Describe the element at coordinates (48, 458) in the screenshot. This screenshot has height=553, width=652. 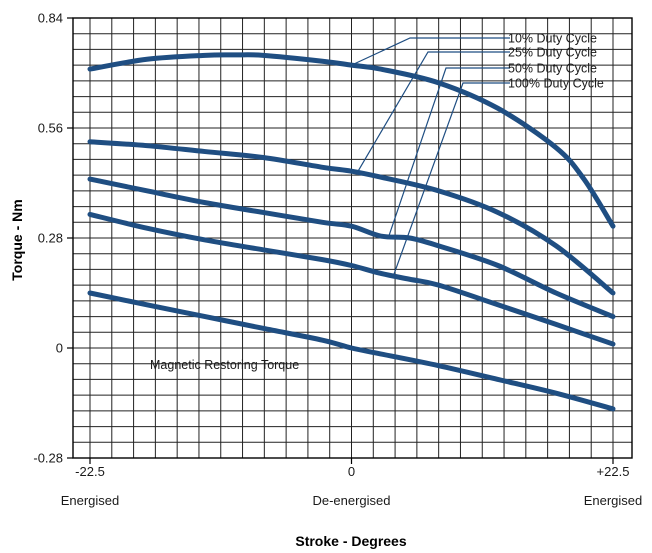
I see `y-tick-label: -0.28` at that location.